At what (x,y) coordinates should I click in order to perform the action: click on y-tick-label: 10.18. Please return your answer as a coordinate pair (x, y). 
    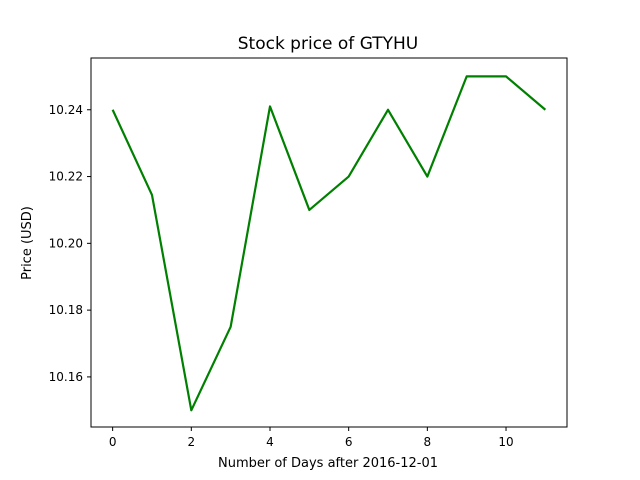
    Looking at the image, I should click on (66, 310).